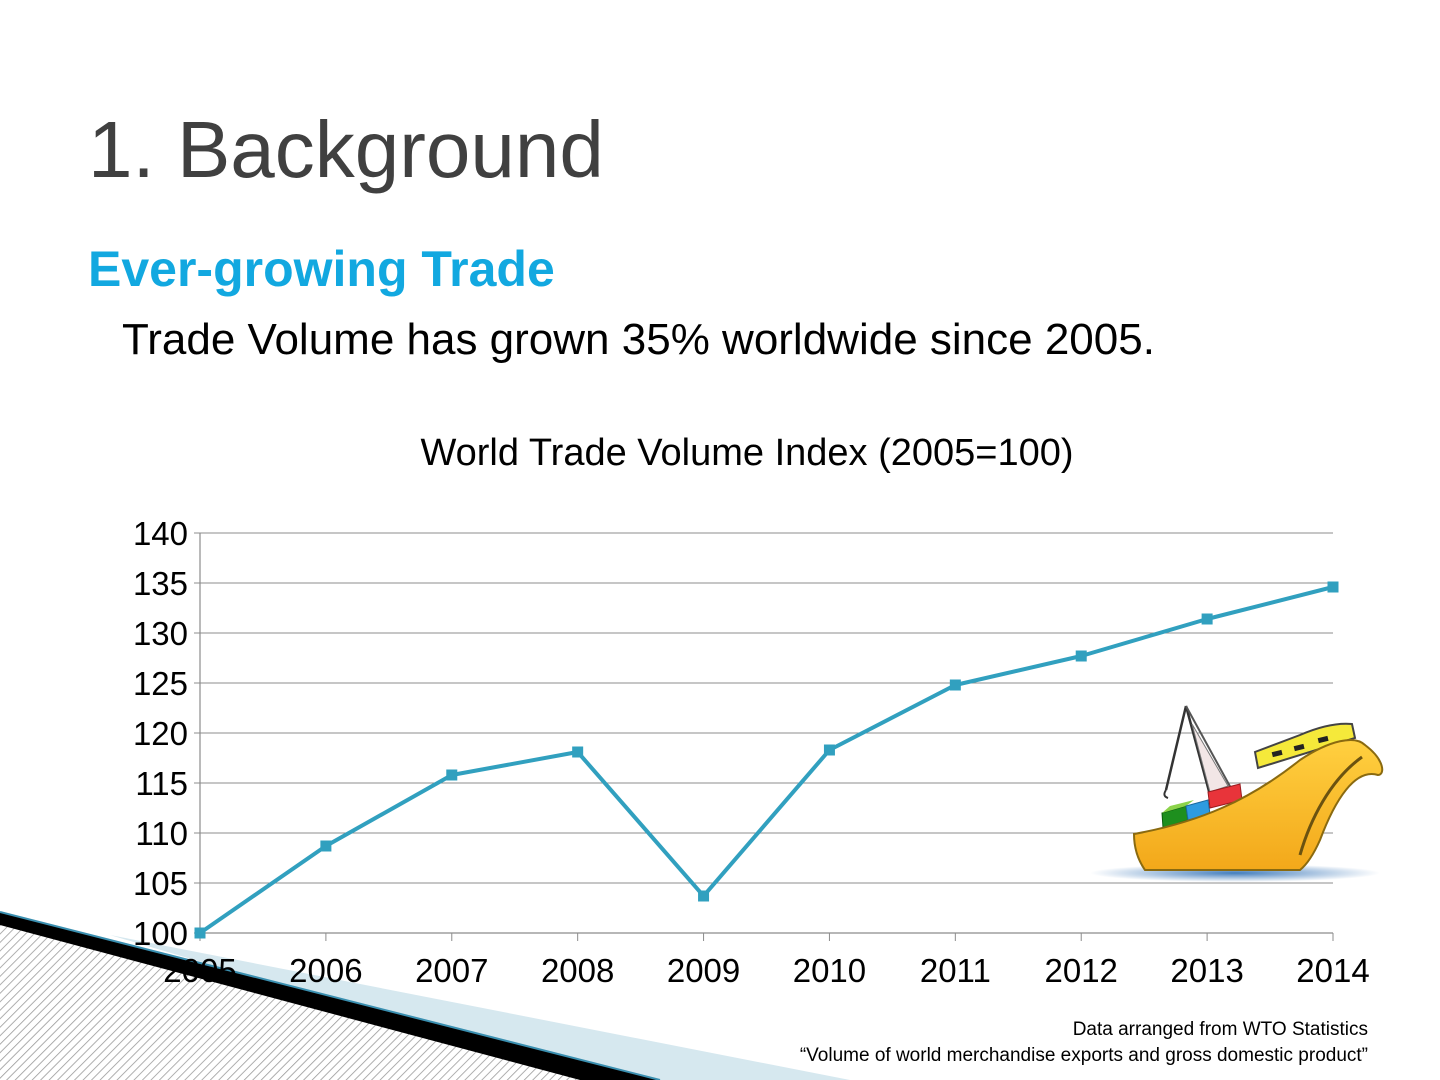  What do you see at coordinates (577, 970) in the screenshot?
I see `x-tick-label: 2008` at bounding box center [577, 970].